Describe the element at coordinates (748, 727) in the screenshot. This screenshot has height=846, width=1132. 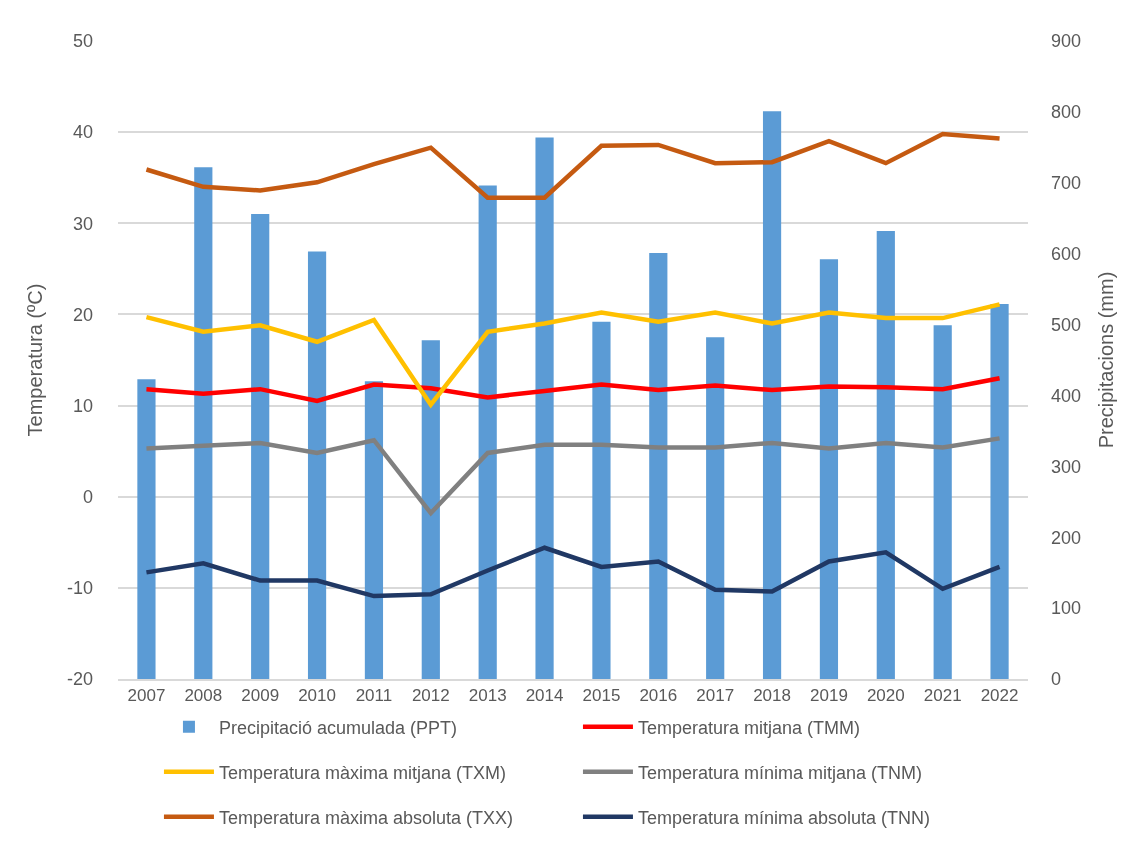
I see `legend-label: Temperatura mitjana (TMM)` at that location.